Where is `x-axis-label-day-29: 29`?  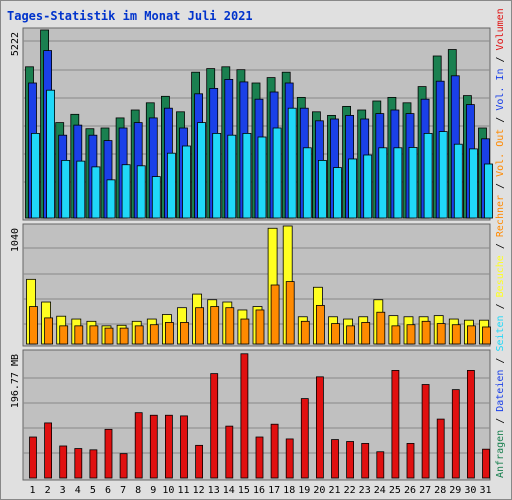 x-axis-label-day-29: 29 is located at coordinates (455, 490).